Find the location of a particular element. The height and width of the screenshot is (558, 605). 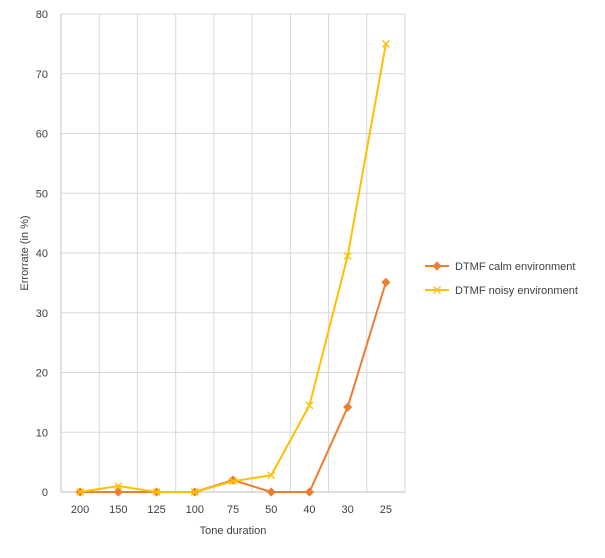

x-tick-label: 30 is located at coordinates (348, 510).